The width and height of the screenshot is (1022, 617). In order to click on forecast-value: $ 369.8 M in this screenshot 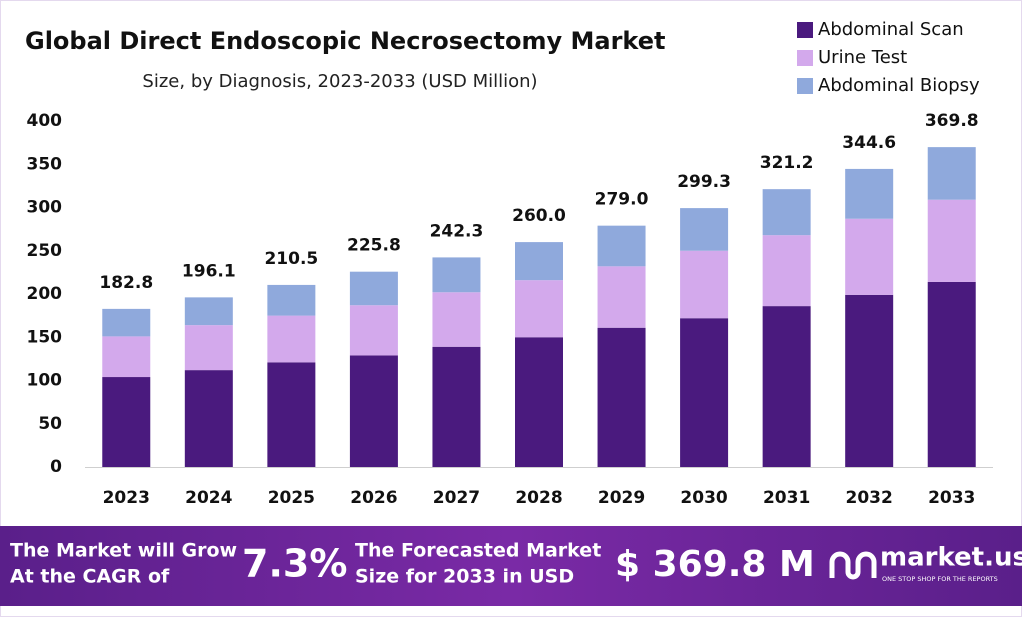, I will do `click(715, 564)`.